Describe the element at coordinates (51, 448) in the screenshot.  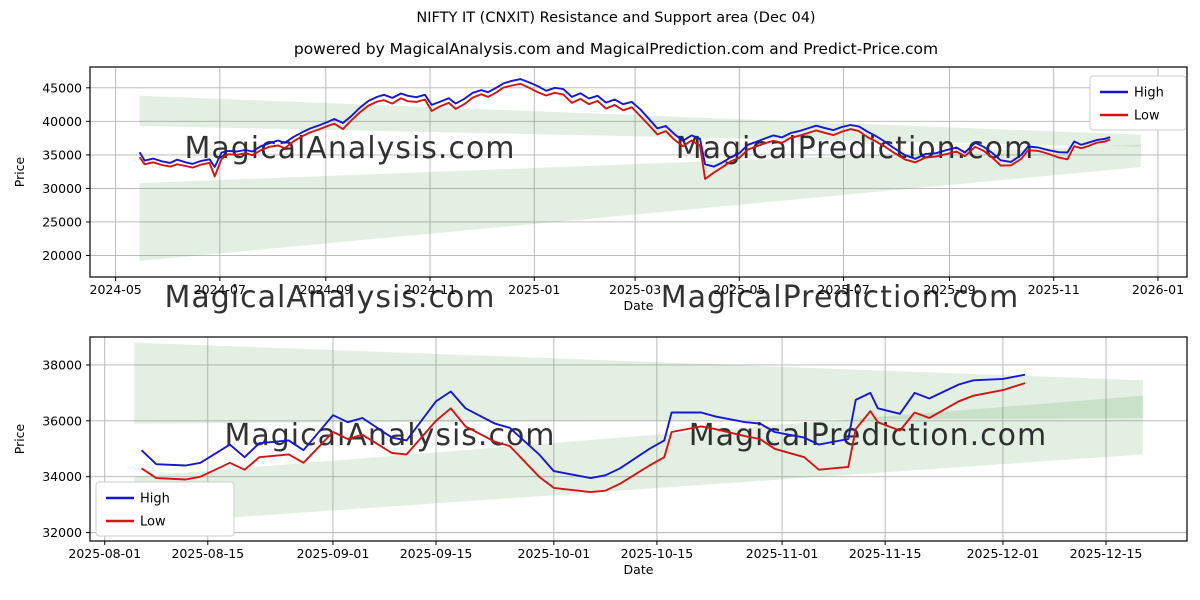
I see `y-axis: 32000 34000 36000 38000 Price` at that location.